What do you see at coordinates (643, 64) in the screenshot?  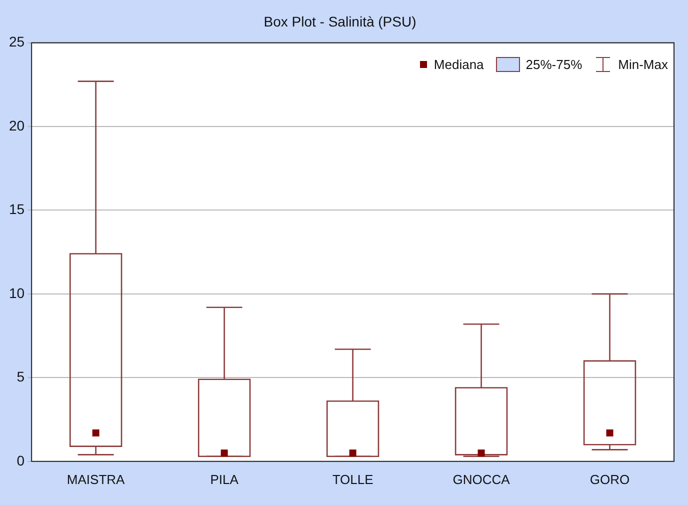 I see `annotation: Min-Max` at bounding box center [643, 64].